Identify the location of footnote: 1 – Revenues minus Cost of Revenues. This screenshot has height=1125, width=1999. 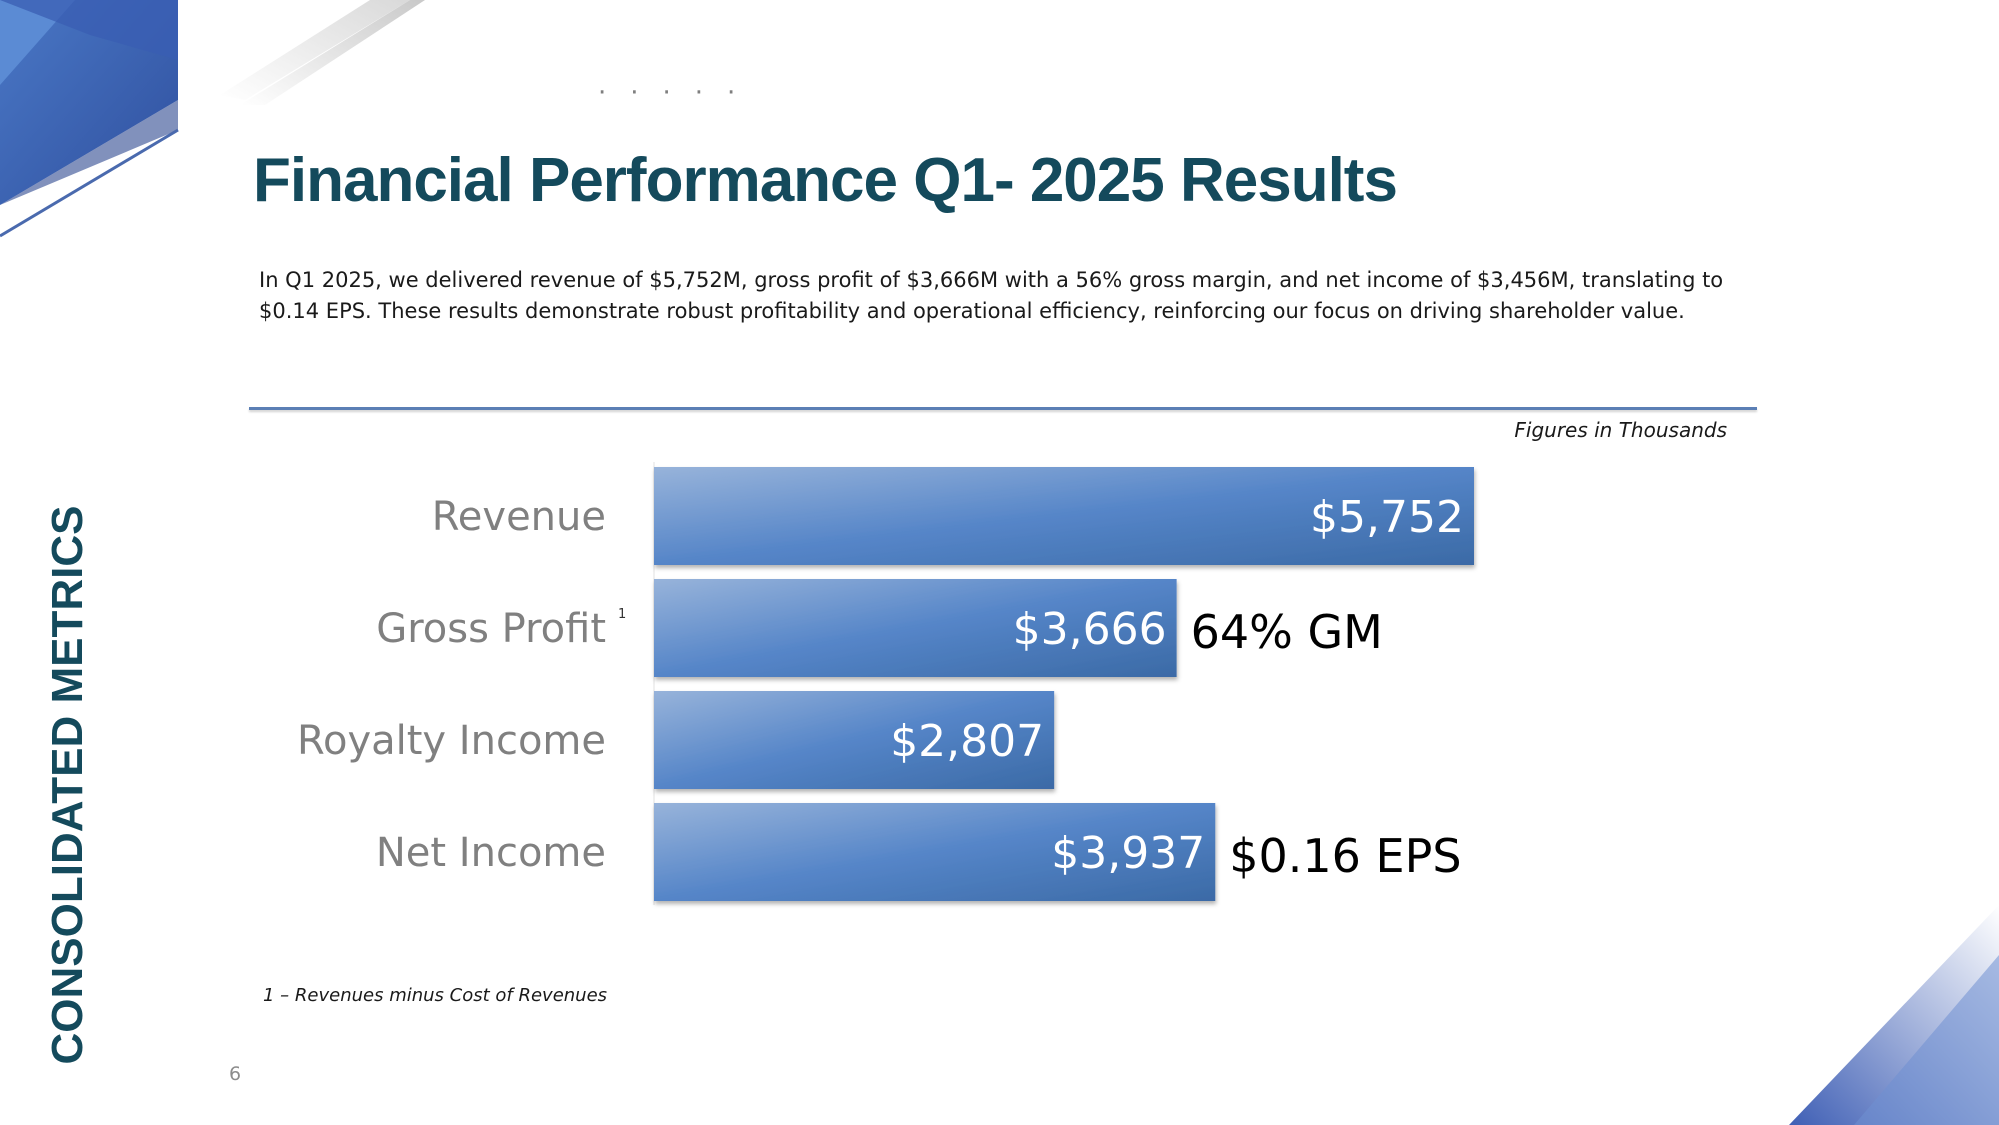
(435, 995).